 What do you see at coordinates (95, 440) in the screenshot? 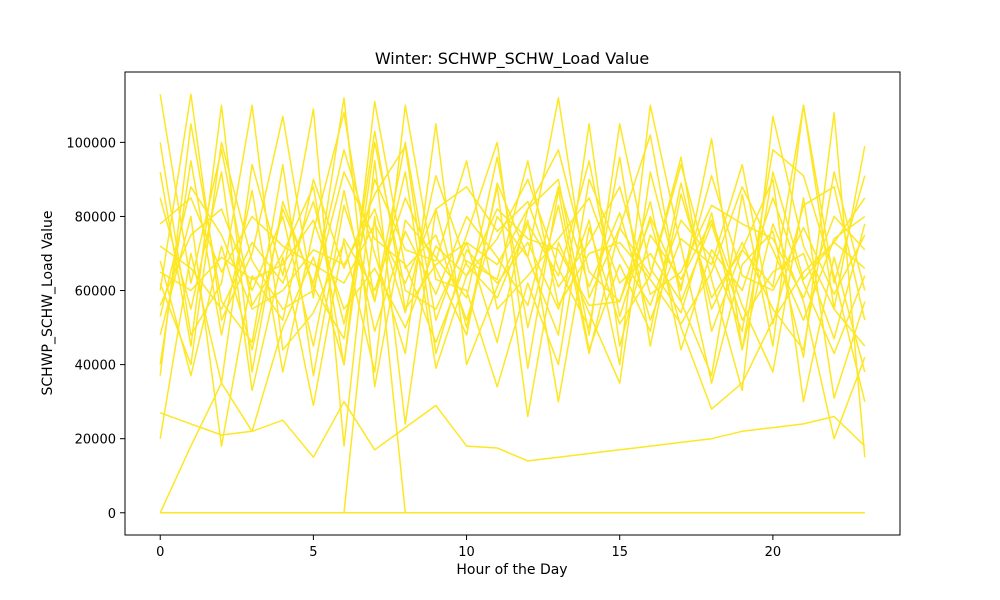
I see `y-tick-label: 20000` at bounding box center [95, 440].